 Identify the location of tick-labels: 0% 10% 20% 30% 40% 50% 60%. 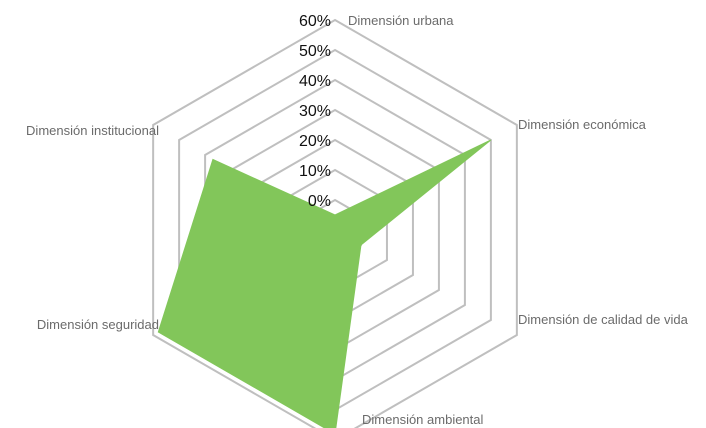
(315, 111).